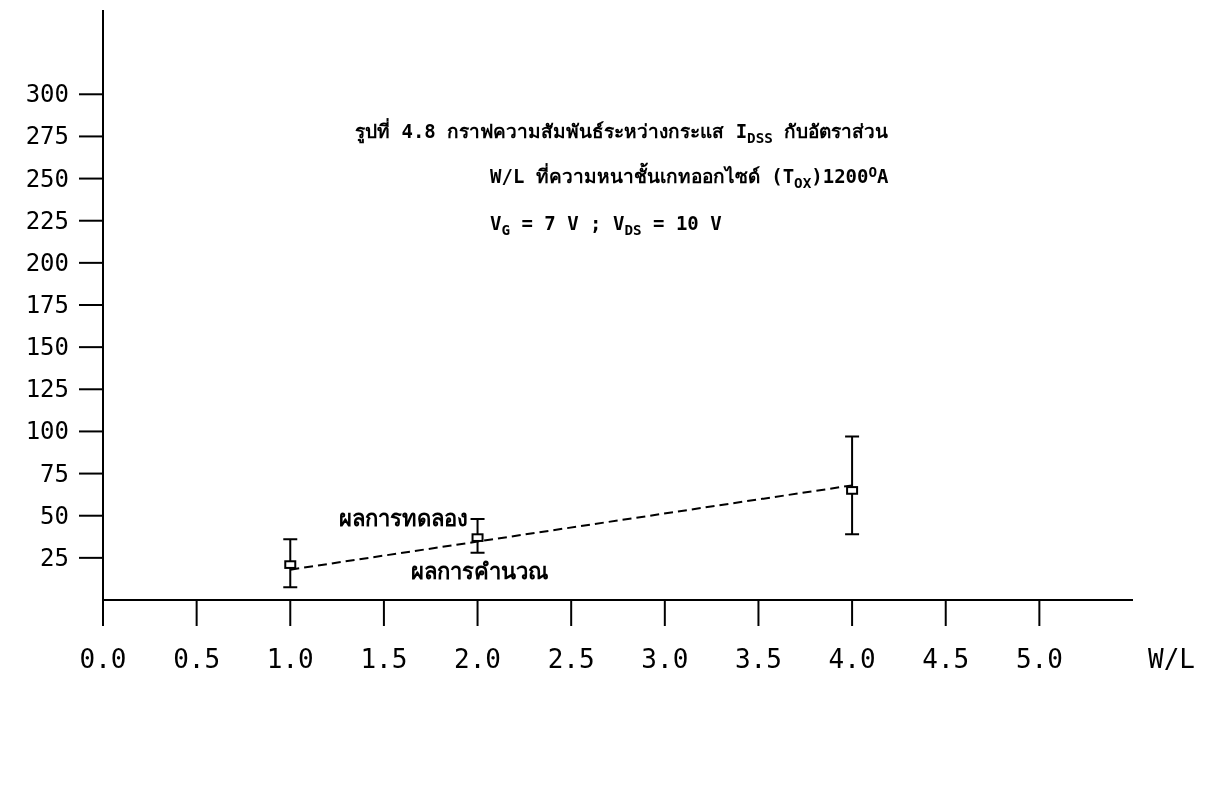 This screenshot has height=811, width=1219. Describe the element at coordinates (47, 305) in the screenshot. I see `y-tick-label: 175` at that location.